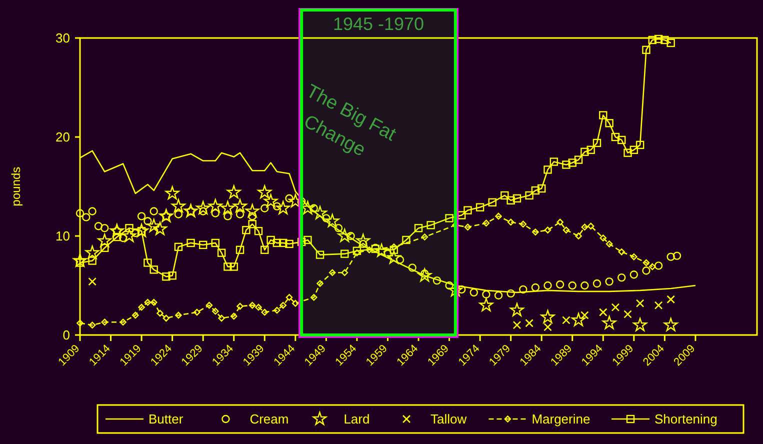 This screenshot has height=444, width=763. What do you see at coordinates (449, 419) in the screenshot?
I see `legend-label: Tallow` at bounding box center [449, 419].